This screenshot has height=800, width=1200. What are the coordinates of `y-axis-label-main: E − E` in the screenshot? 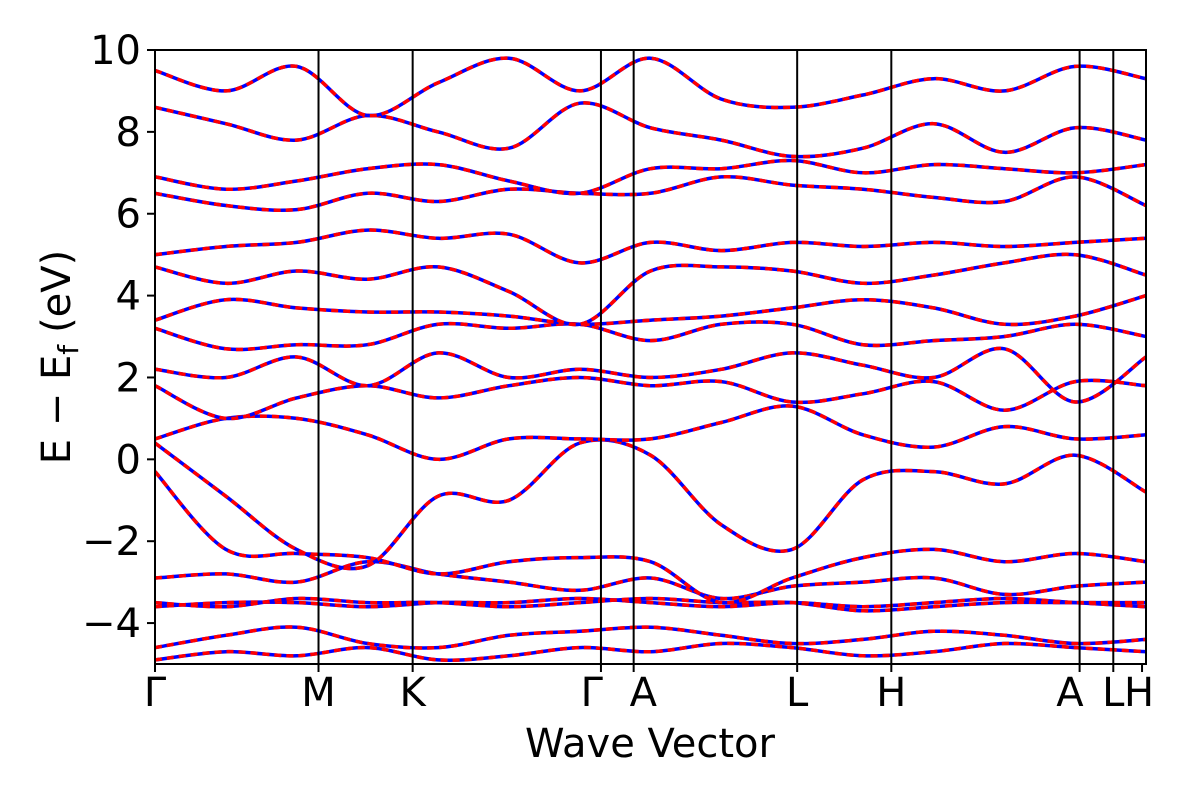 It's located at (57, 410).